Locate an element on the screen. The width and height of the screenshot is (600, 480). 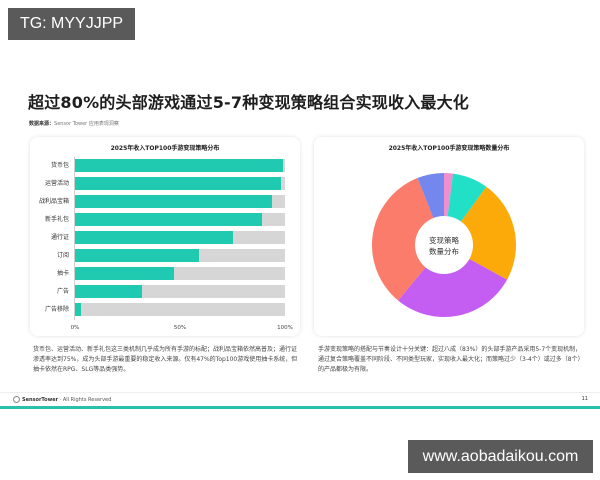
bar-row: 新手礼包 is located at coordinates (165, 220).